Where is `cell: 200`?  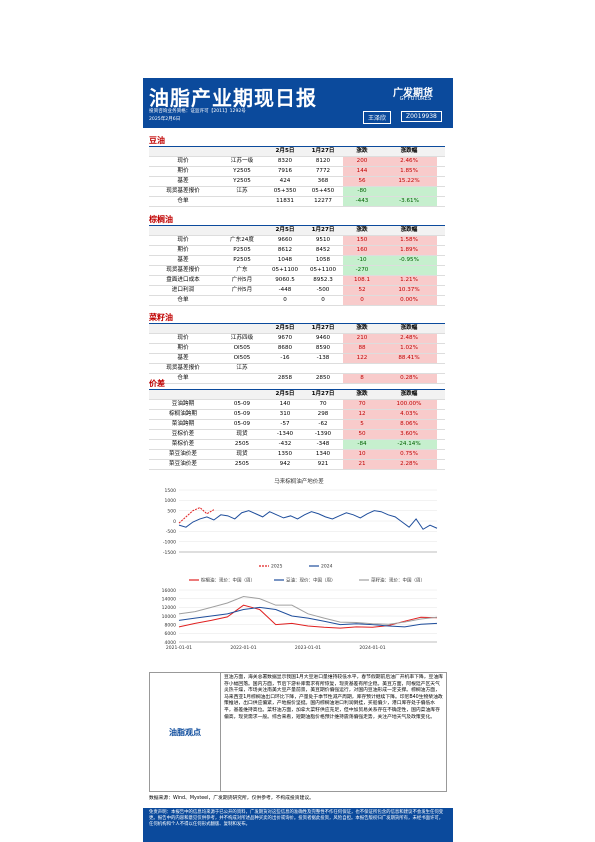 cell: 200 is located at coordinates (362, 161).